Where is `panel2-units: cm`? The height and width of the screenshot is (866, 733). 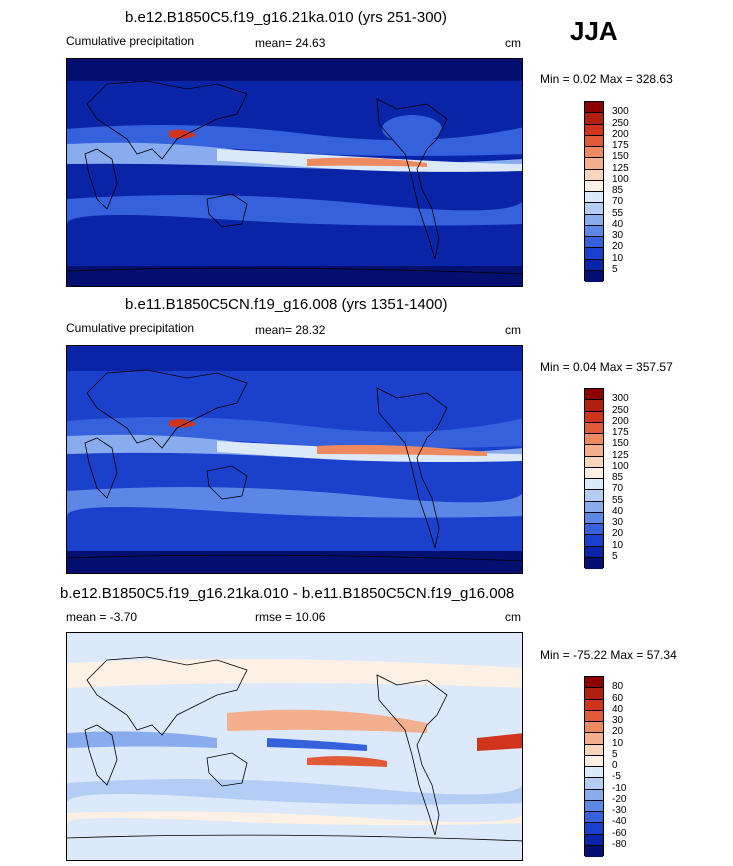 panel2-units: cm is located at coordinates (513, 330).